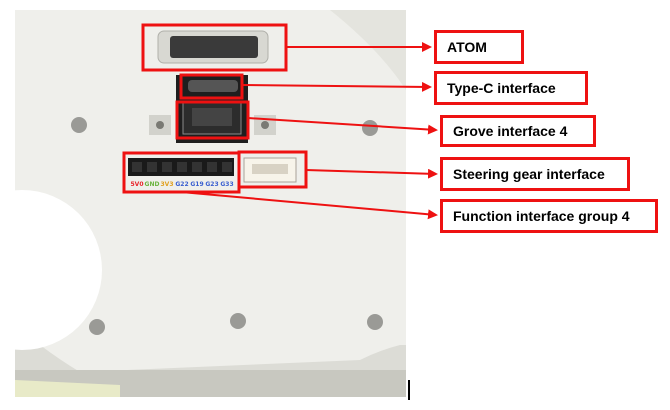  What do you see at coordinates (67, 388) in the screenshot?
I see `bottom-yellow` at bounding box center [67, 388].